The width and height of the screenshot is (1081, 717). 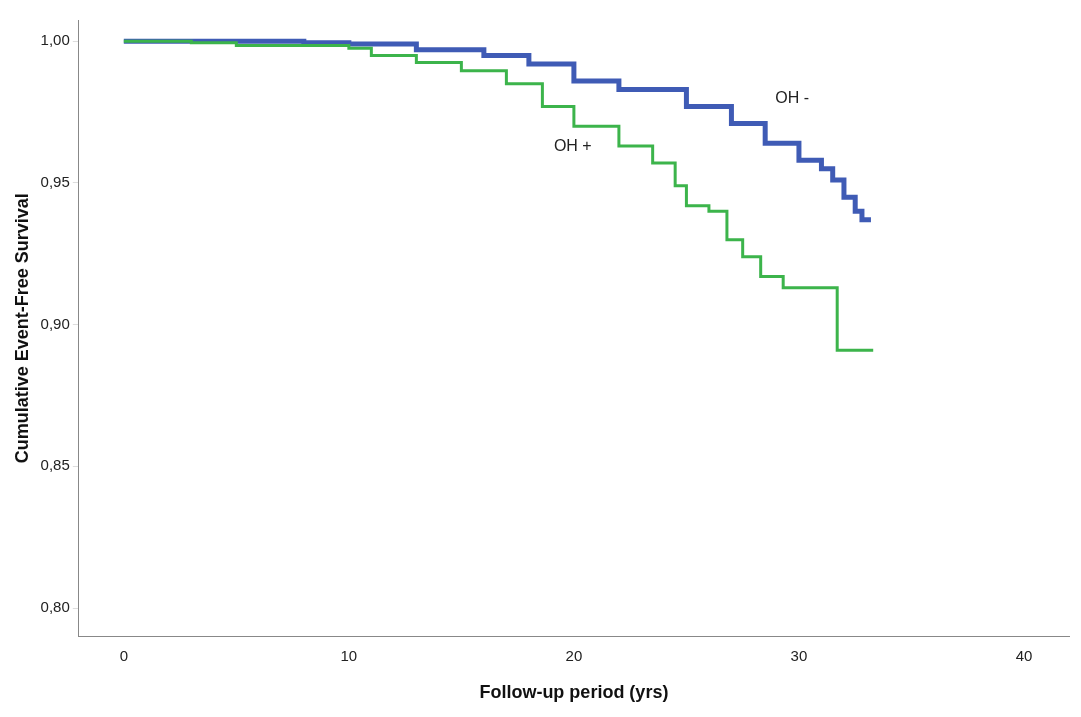 I want to click on x-axis-title: Follow-up period (yrs), so click(x=574, y=692).